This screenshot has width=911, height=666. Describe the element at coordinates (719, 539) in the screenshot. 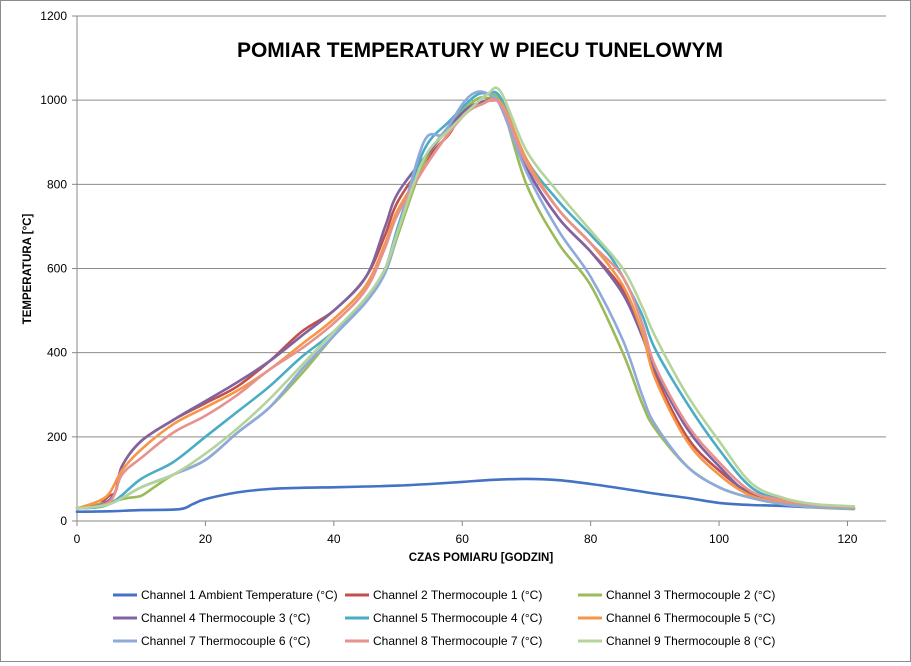

I see `x-tick-label: 100` at that location.